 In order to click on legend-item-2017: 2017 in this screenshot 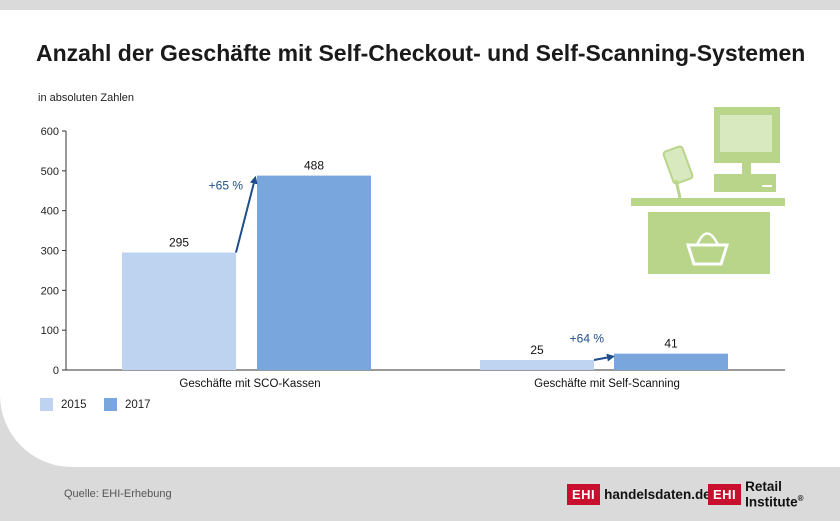, I will do `click(127, 404)`.